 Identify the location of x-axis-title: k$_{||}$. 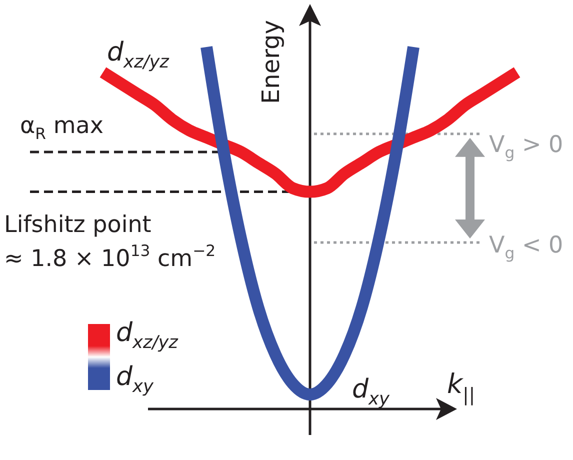
(461, 387).